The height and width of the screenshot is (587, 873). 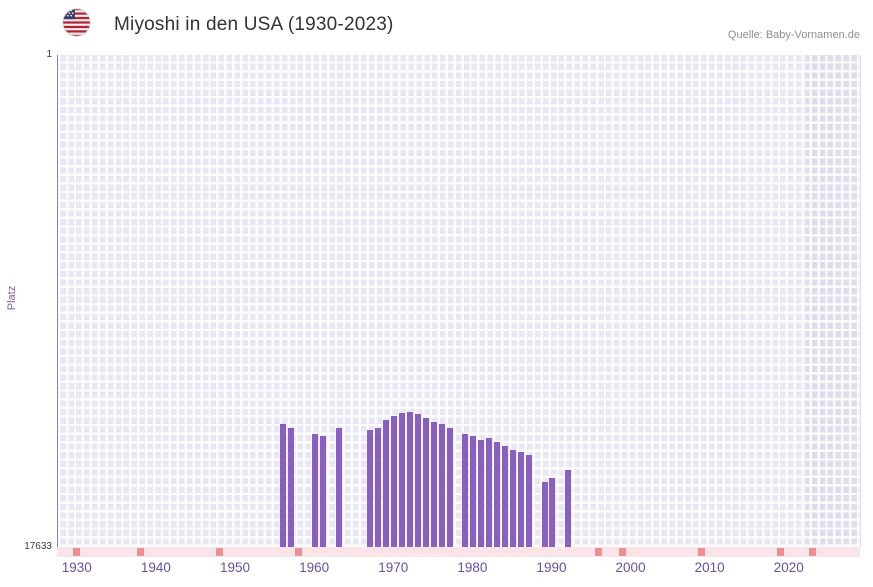 I want to click on bar-1967, so click(x=370, y=488).